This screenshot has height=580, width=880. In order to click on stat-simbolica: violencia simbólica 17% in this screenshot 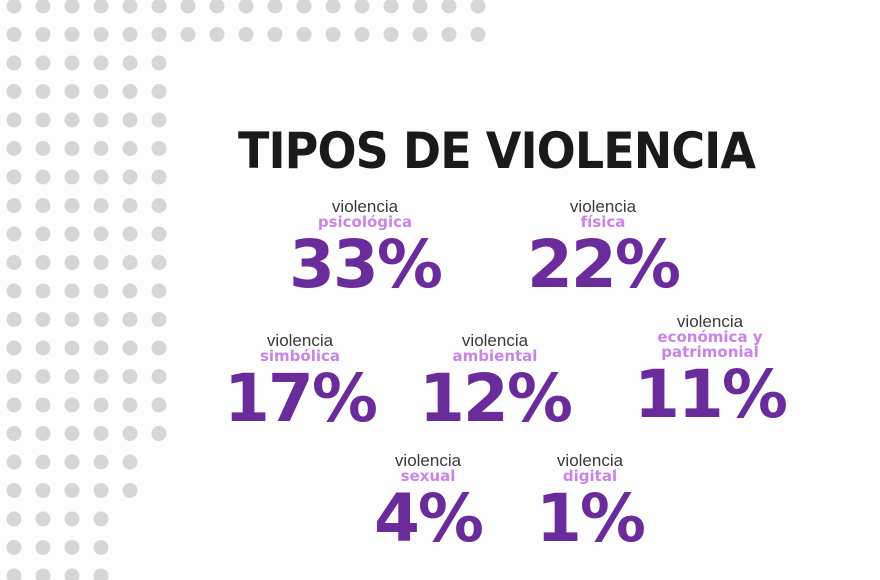, I will do `click(300, 383)`.